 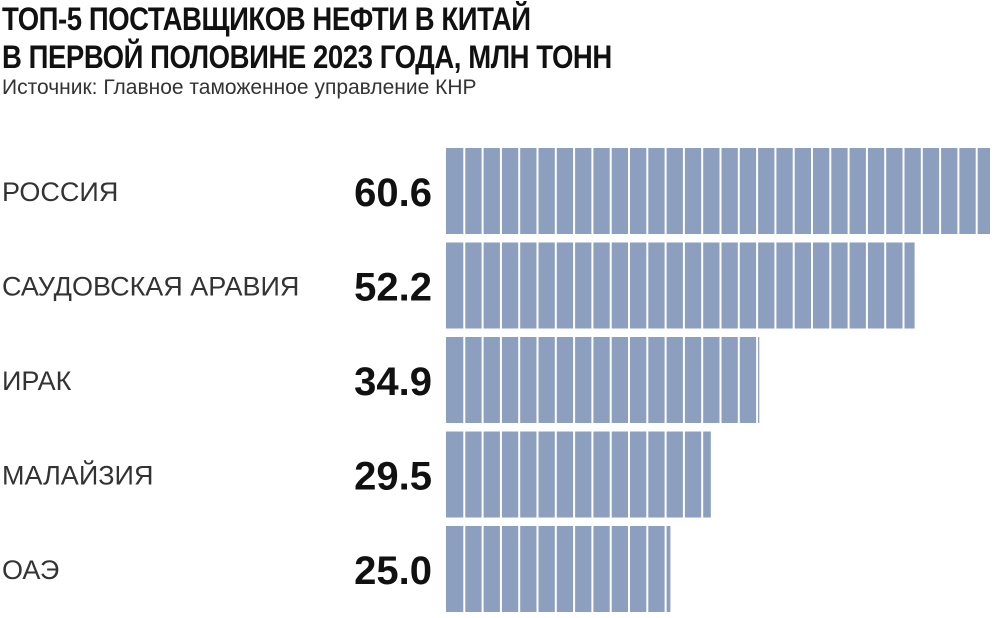 I want to click on bar-row: РОССИЯ 60.6, so click(x=496, y=191).